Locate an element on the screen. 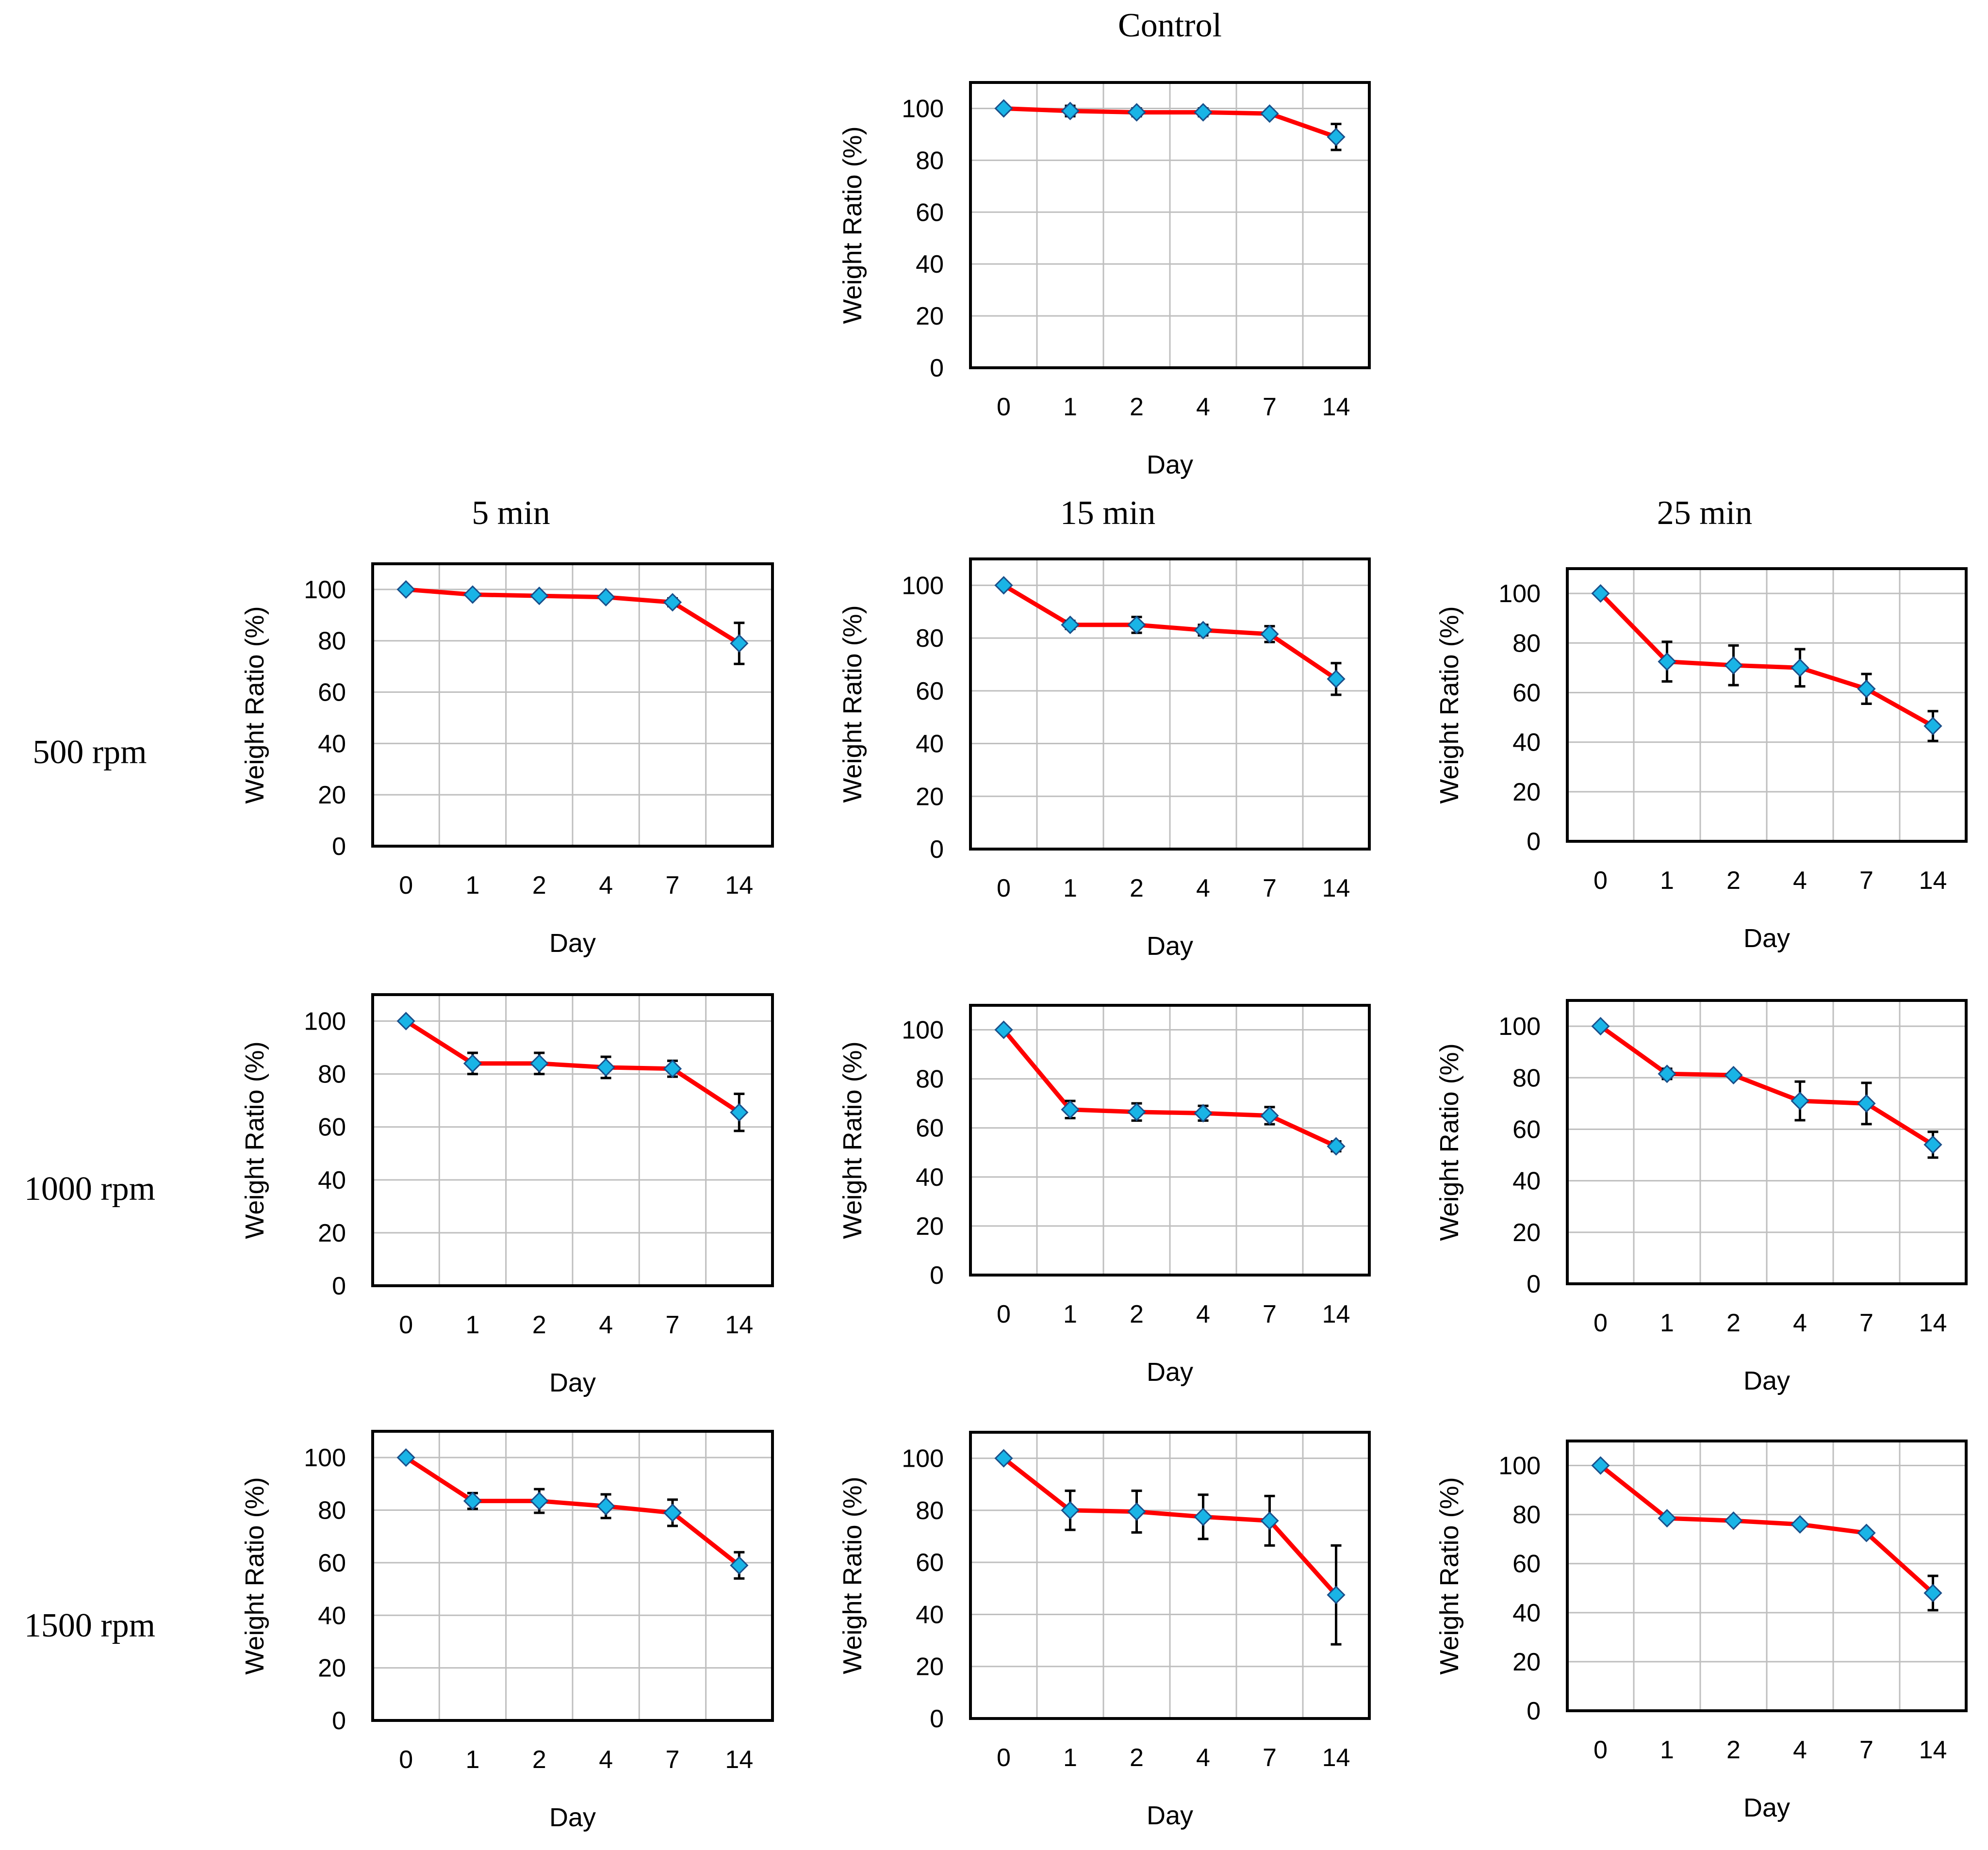  chart-500rpm-15min: 0 20 40 60 80 100 0 1 2 4 7 14 Day Weight Ratio (%) is located at coordinates (1104, 759).